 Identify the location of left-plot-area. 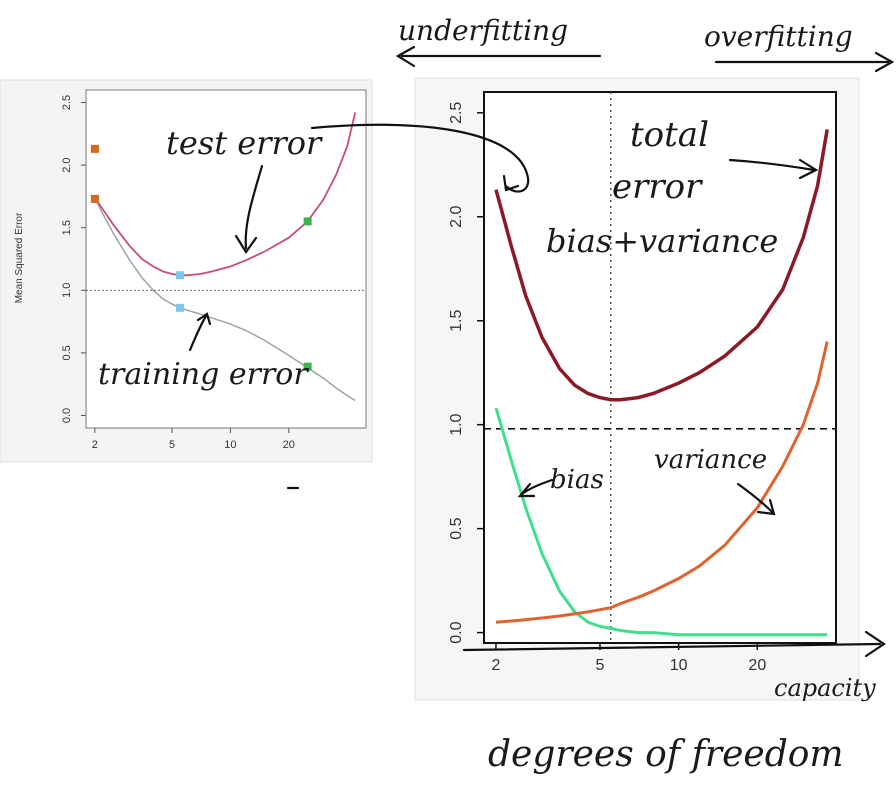
(226, 259).